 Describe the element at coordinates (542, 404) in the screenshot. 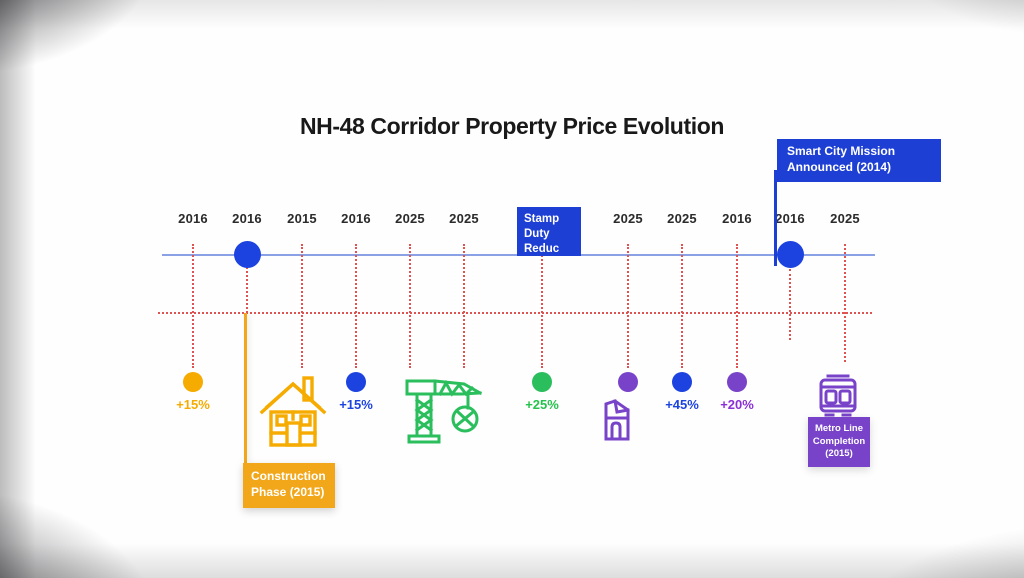

I see `percent-change-label: +25%` at that location.